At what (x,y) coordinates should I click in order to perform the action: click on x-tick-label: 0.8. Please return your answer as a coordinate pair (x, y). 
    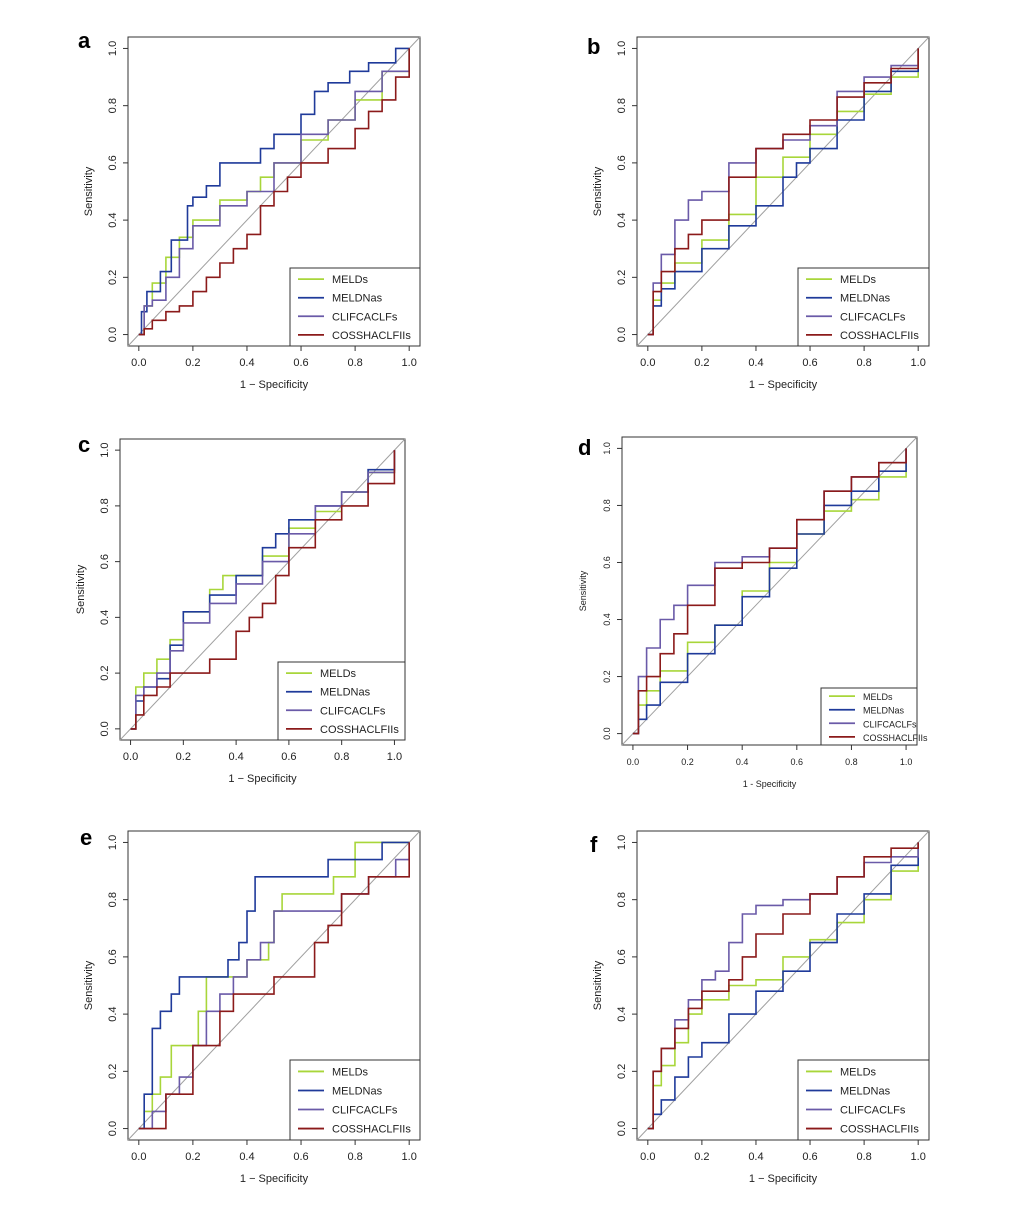
    Looking at the image, I should click on (863, 363).